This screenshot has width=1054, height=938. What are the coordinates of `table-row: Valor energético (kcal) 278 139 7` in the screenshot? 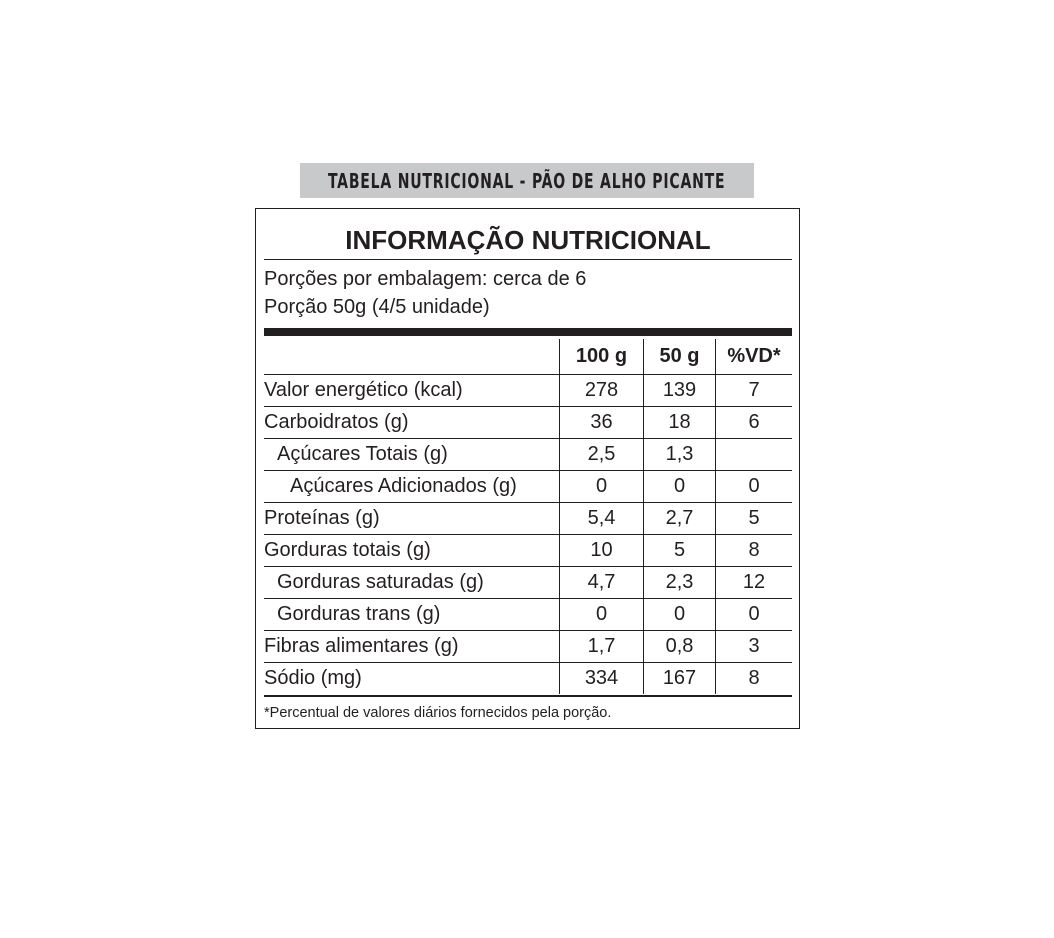 It's located at (528, 390).